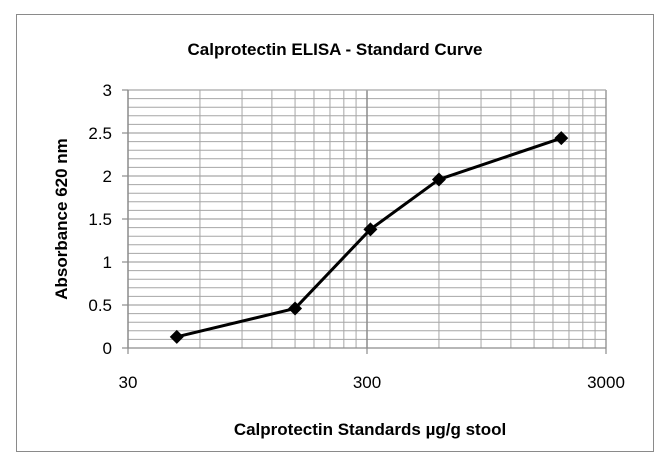  What do you see at coordinates (107, 348) in the screenshot?
I see `y-tick-label: 0` at bounding box center [107, 348].